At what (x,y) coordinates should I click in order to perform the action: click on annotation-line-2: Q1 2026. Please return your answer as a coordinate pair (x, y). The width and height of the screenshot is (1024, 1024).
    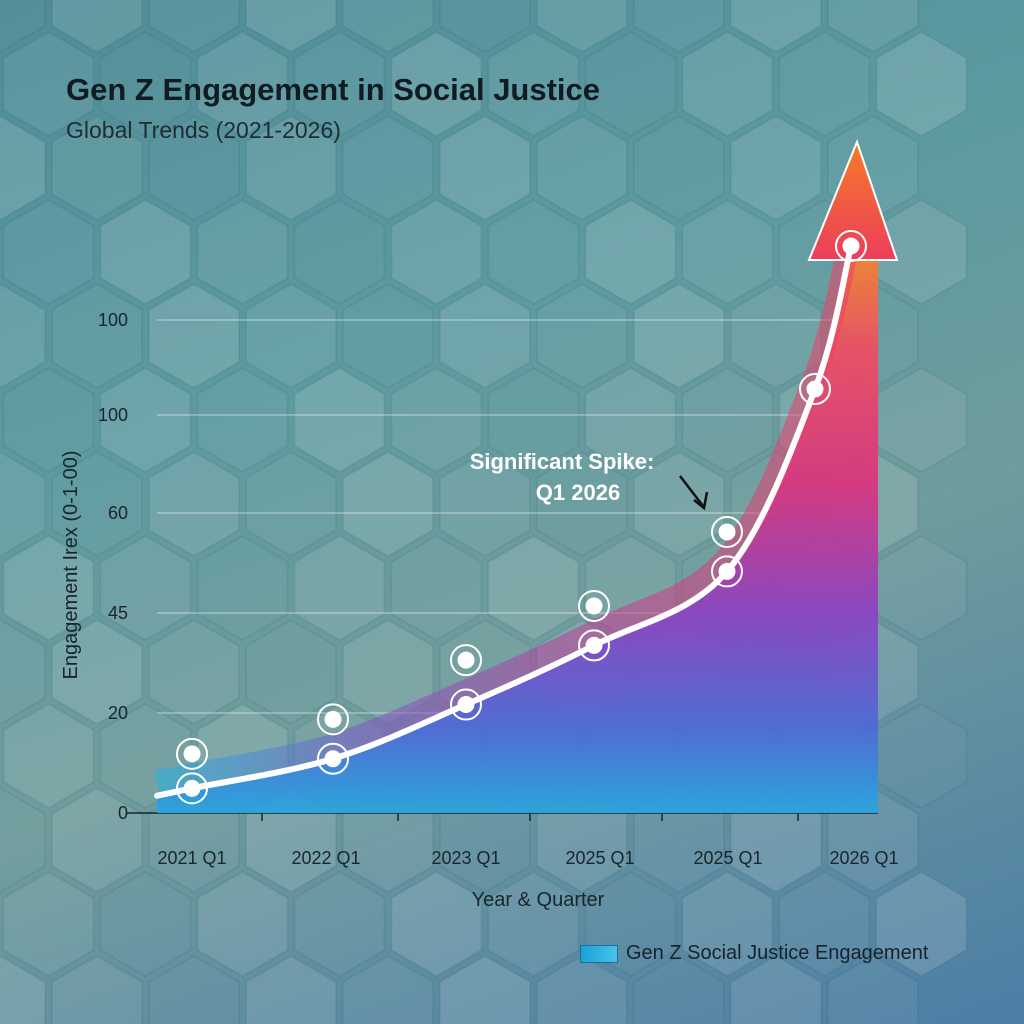
    Looking at the image, I should click on (578, 492).